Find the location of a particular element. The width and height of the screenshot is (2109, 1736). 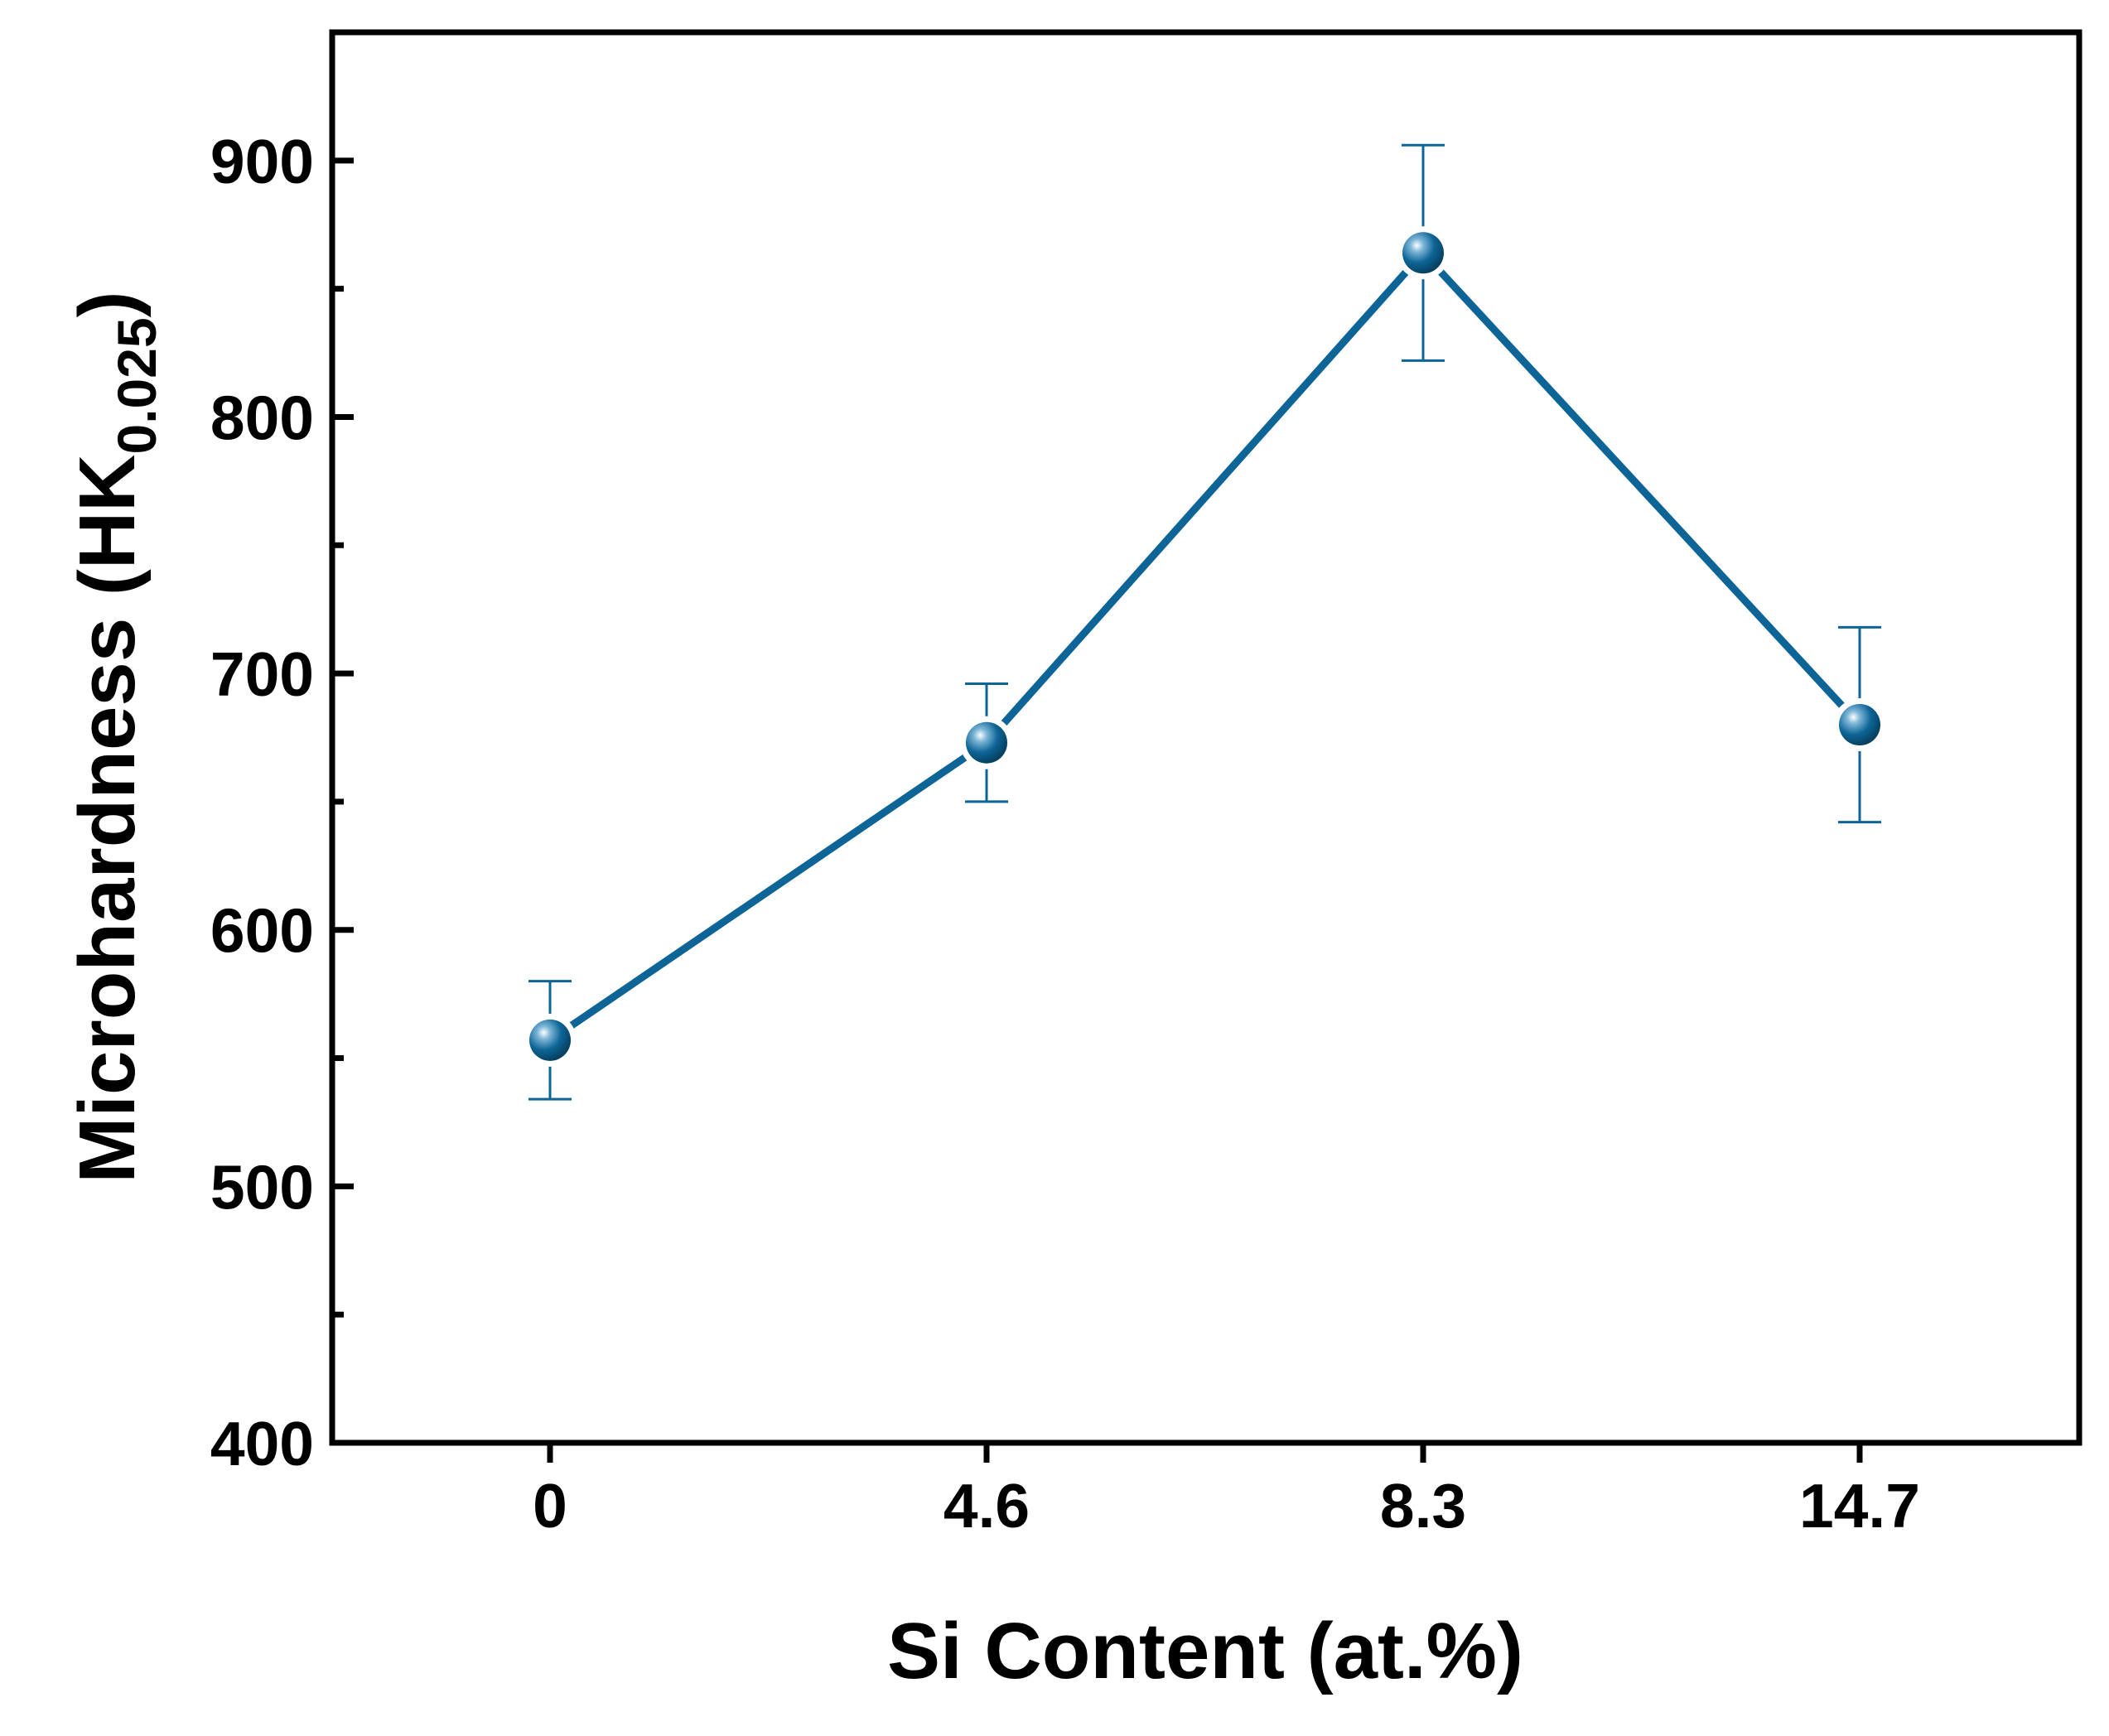

y-axis-title-main: Microhardness (HK is located at coordinates (107, 818).